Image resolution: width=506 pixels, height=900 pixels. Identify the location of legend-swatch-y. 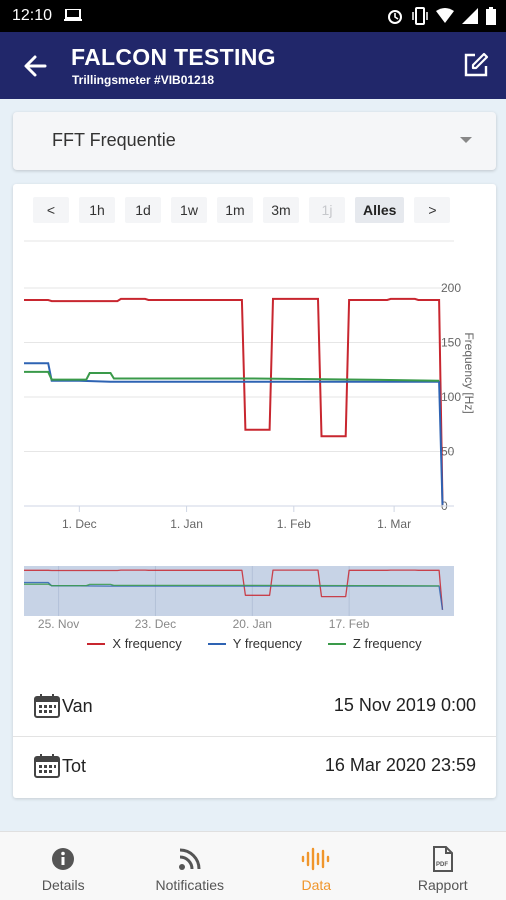
(216, 643).